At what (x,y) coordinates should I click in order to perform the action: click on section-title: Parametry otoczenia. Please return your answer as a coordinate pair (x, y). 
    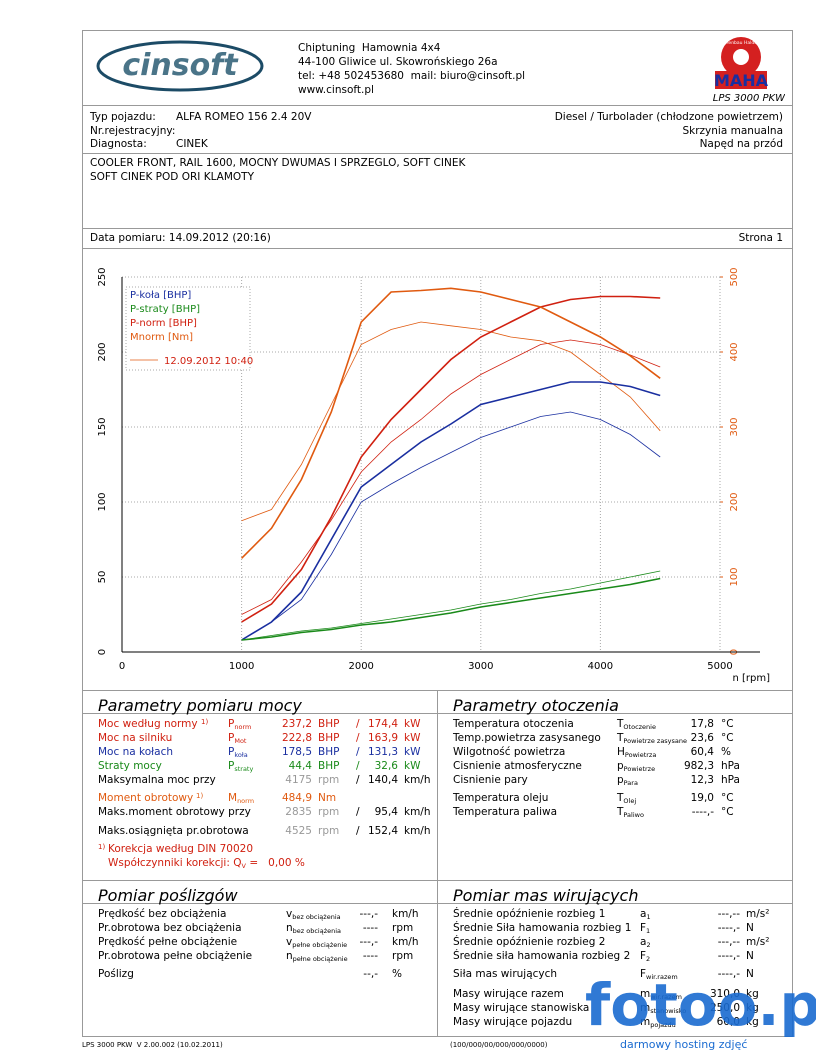
    Looking at the image, I should click on (536, 705).